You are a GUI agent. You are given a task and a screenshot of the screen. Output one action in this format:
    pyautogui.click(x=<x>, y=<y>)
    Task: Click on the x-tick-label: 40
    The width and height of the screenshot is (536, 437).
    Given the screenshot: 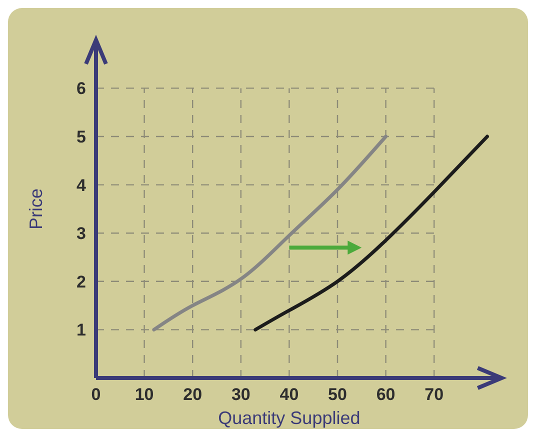 What is the action you would take?
    pyautogui.click(x=289, y=394)
    